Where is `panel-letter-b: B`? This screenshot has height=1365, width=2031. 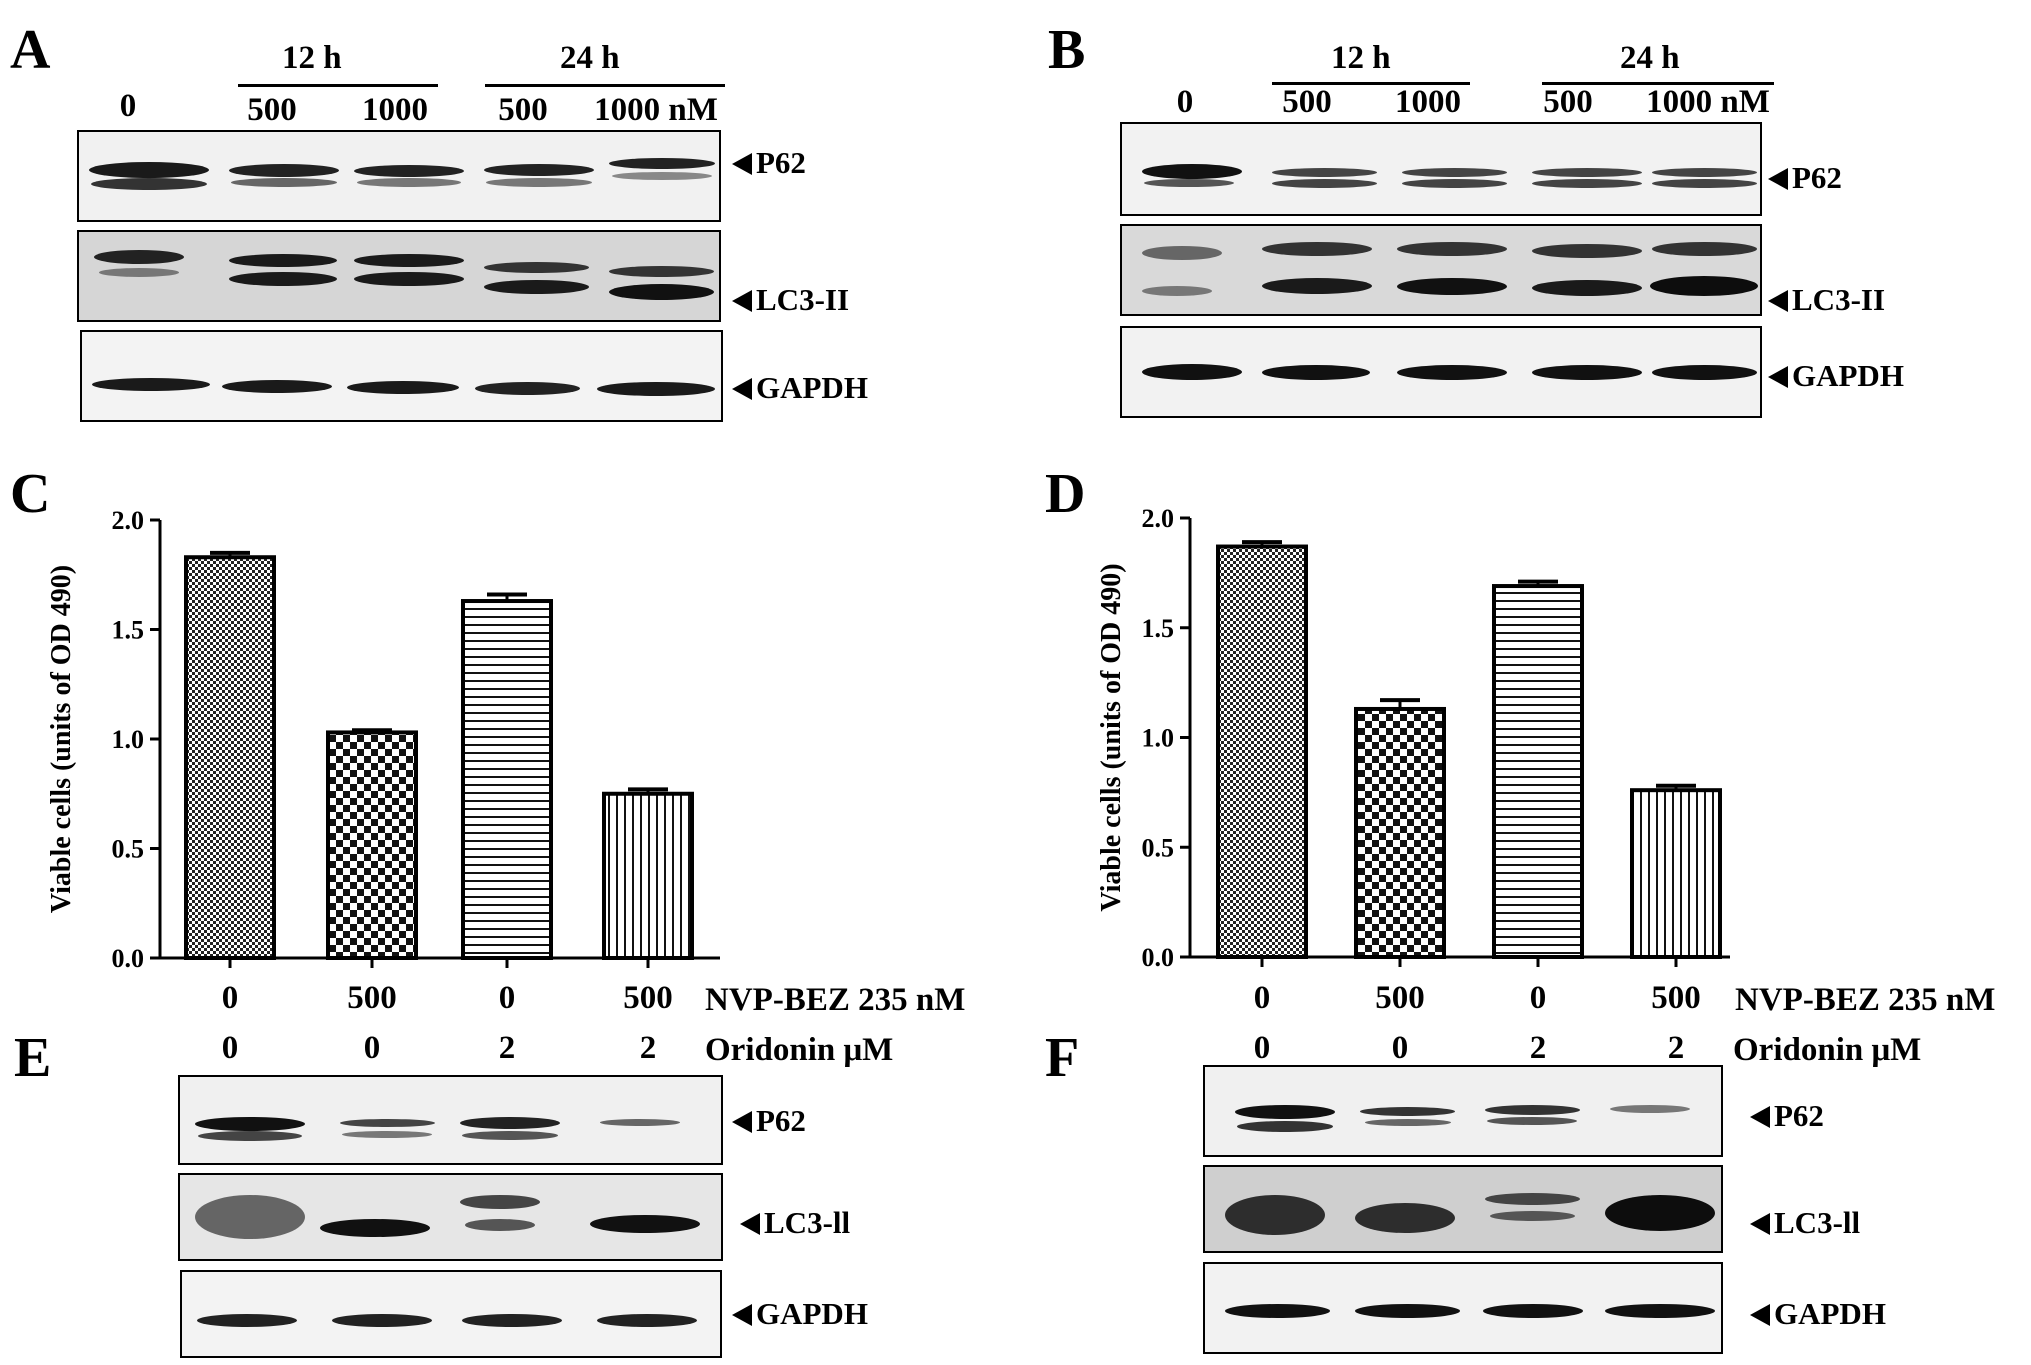
panel-letter-b: B is located at coordinates (1067, 50).